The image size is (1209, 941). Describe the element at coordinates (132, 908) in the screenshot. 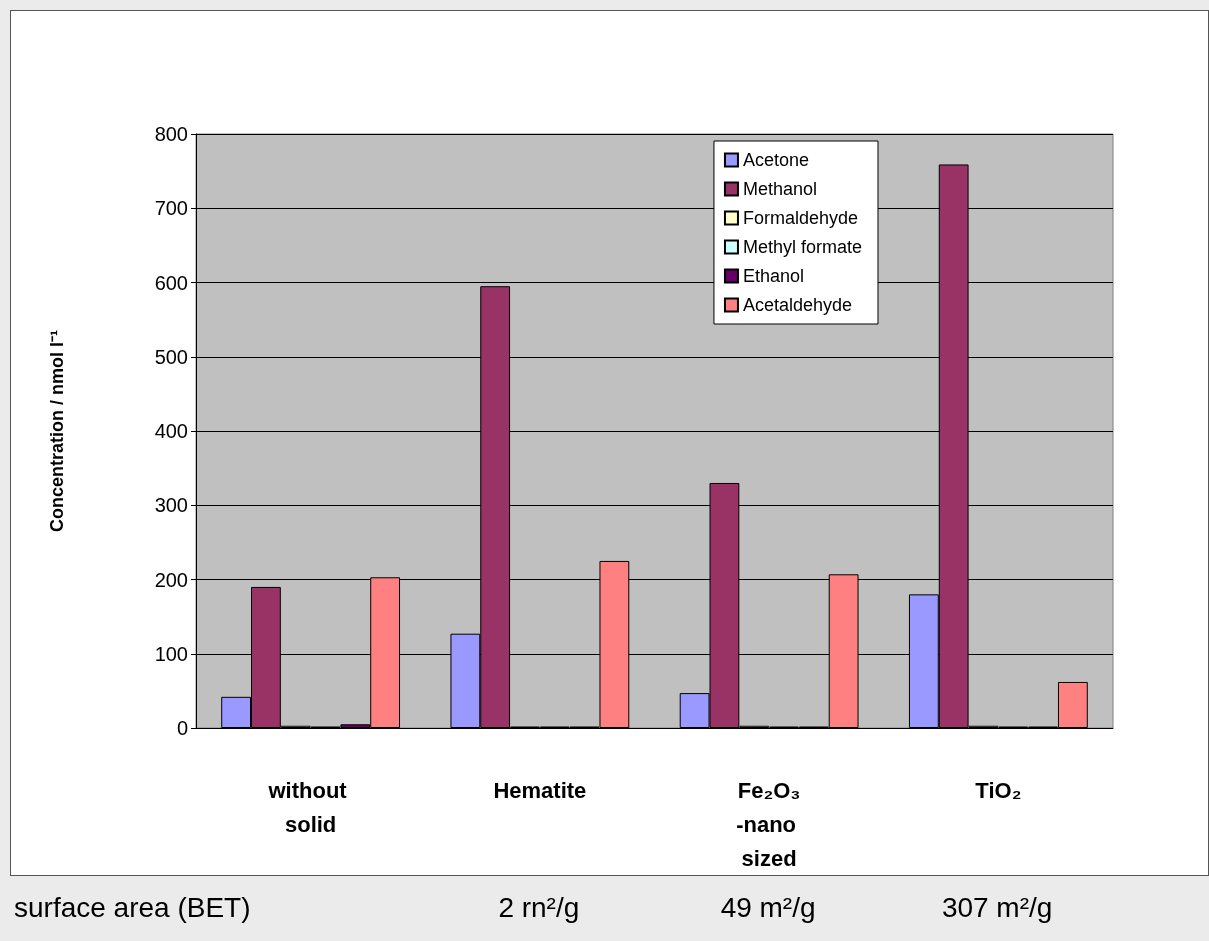

I see `text: surface area (BET)` at that location.